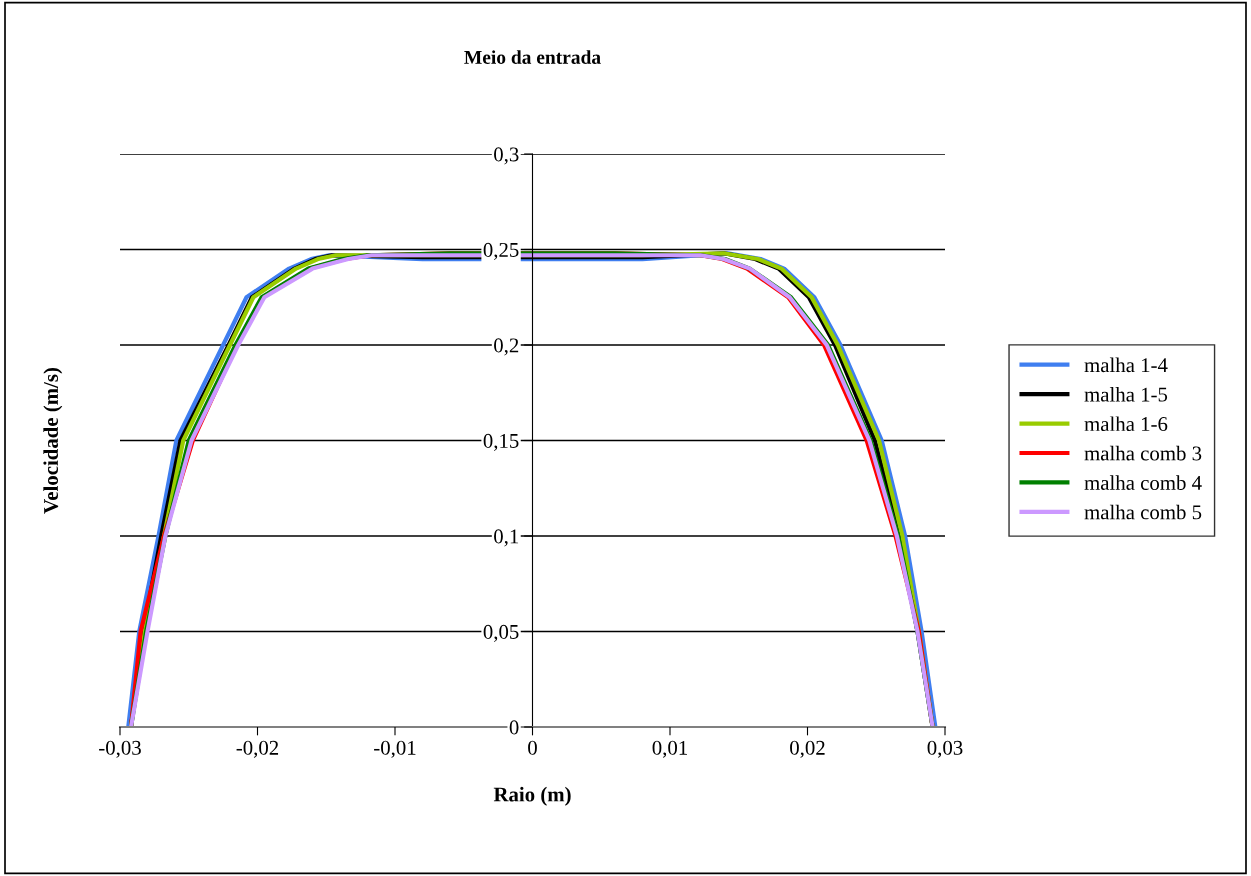 The image size is (1251, 876). Describe the element at coordinates (1126, 394) in the screenshot. I see `legend-label: malha 1-5` at that location.